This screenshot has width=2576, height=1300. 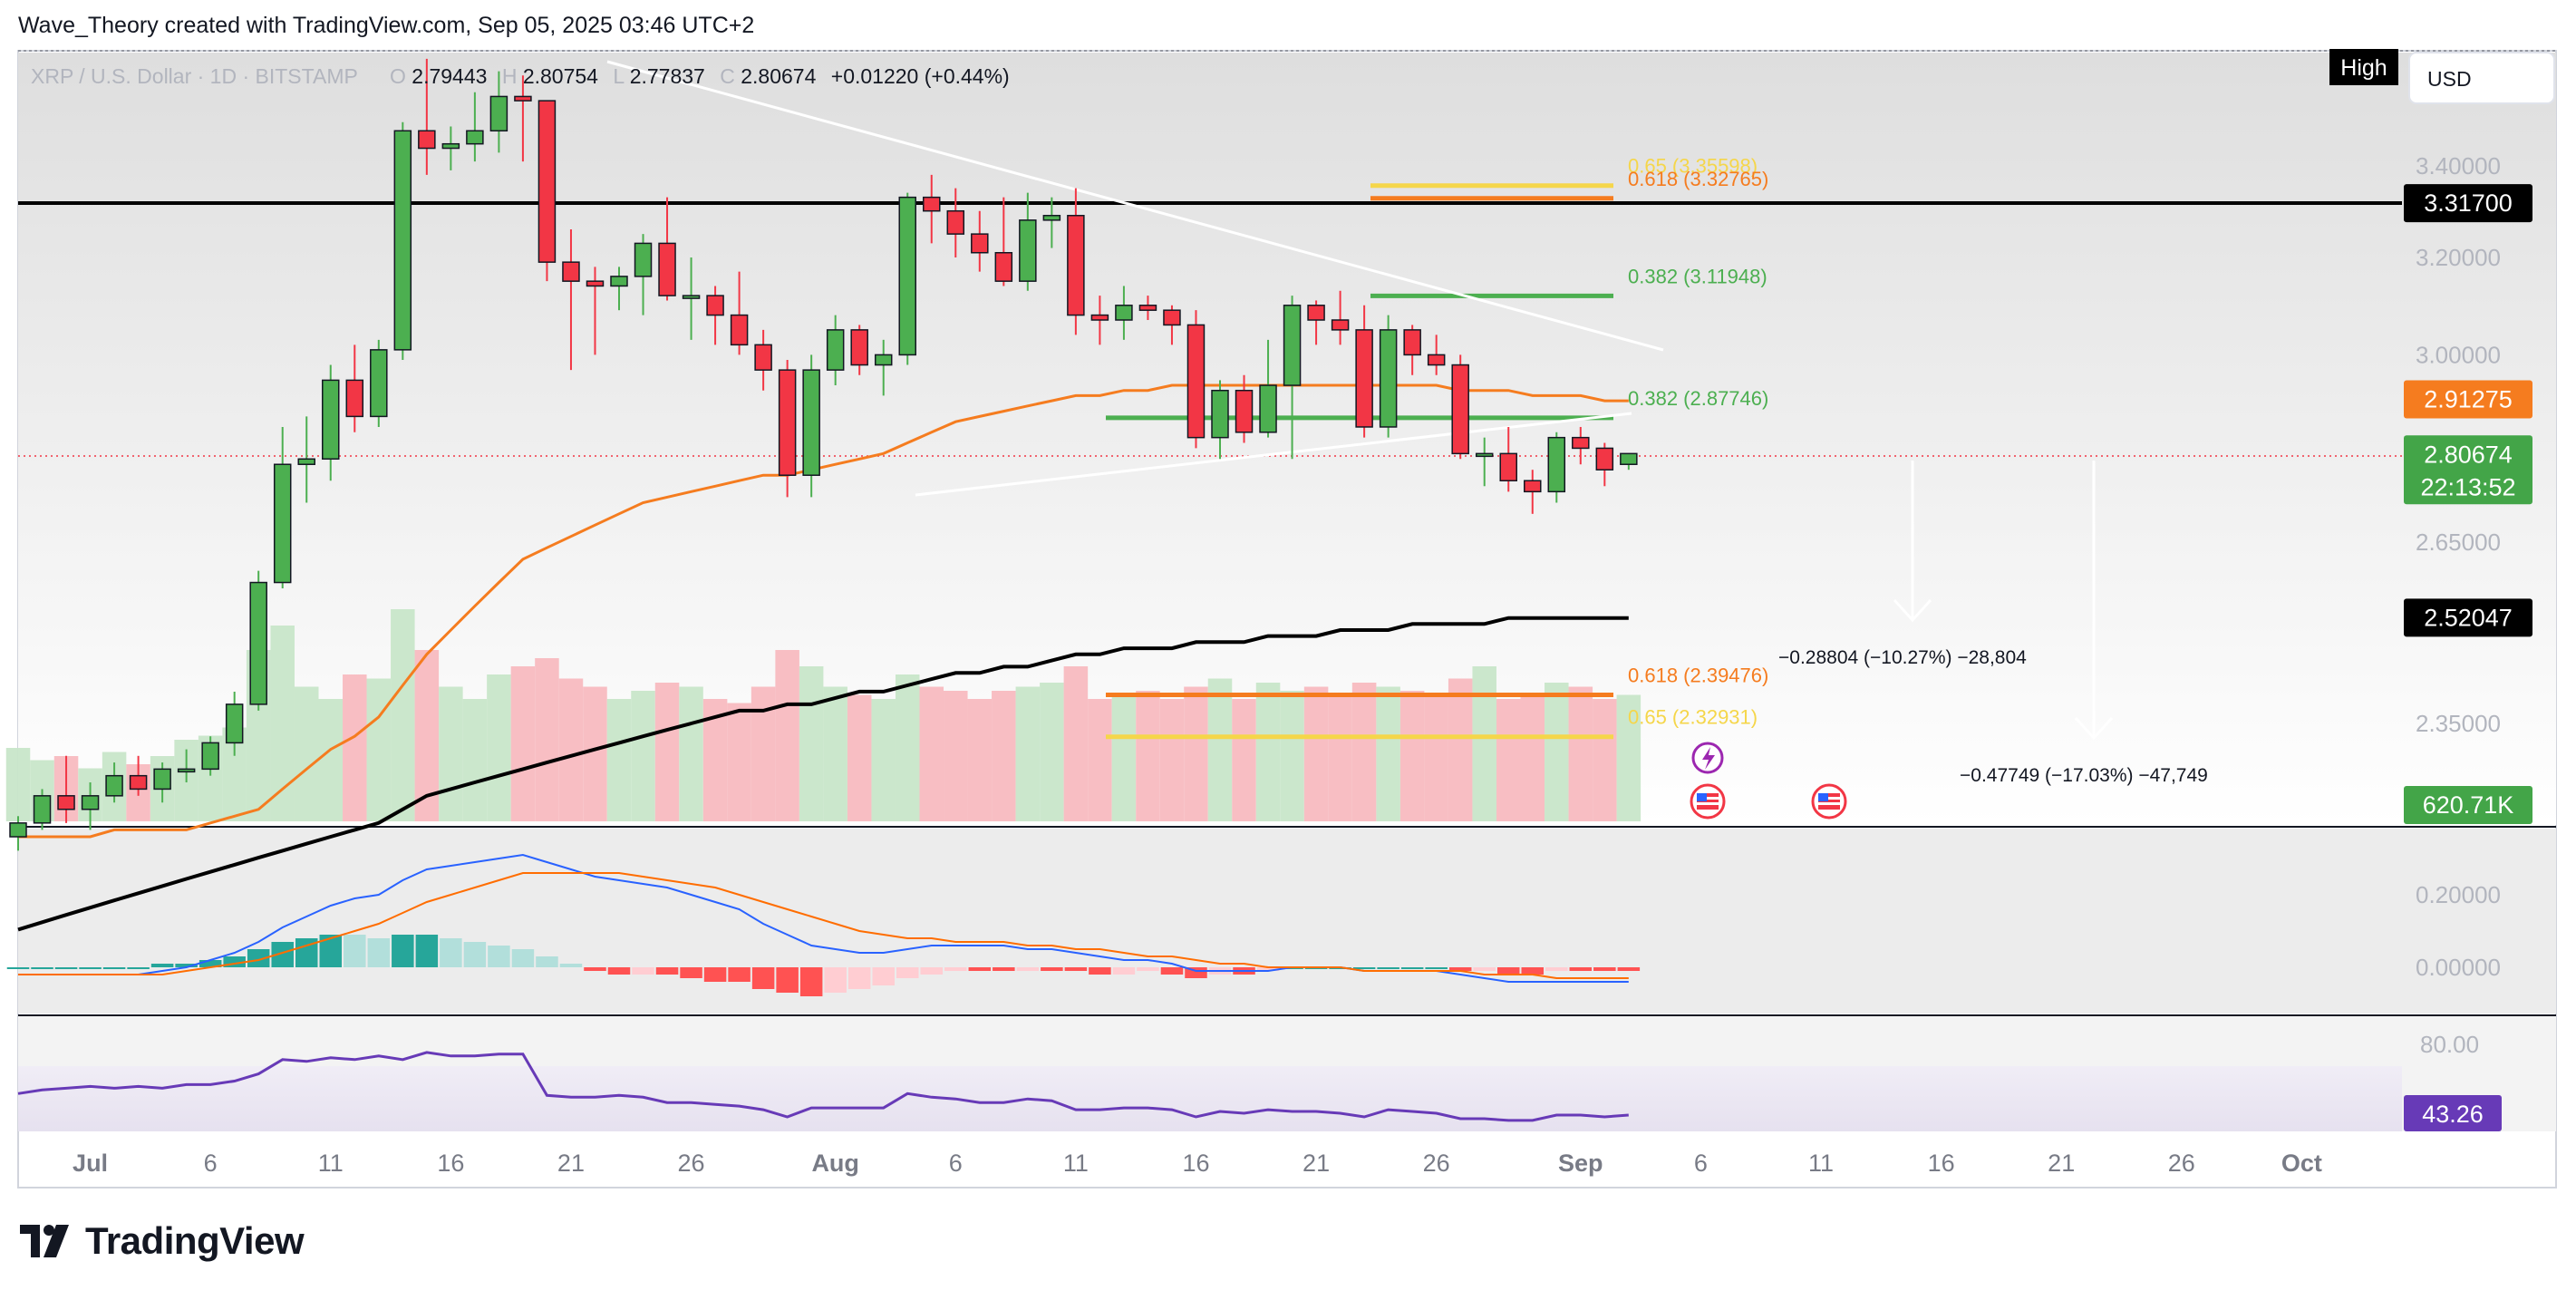 I want to click on lightning-event-icon, so click(x=1707, y=758).